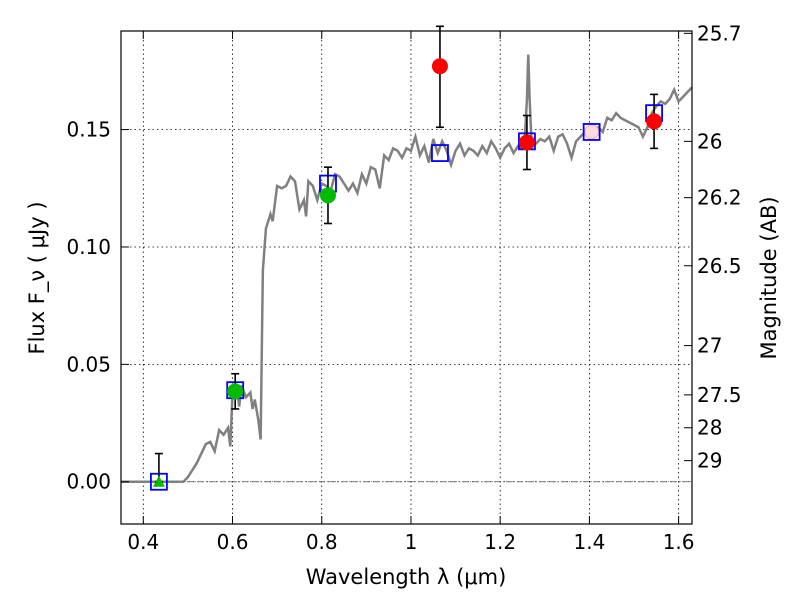 This screenshot has height=600, width=800. What do you see at coordinates (719, 198) in the screenshot?
I see `mag-tick-label: 26.2` at bounding box center [719, 198].